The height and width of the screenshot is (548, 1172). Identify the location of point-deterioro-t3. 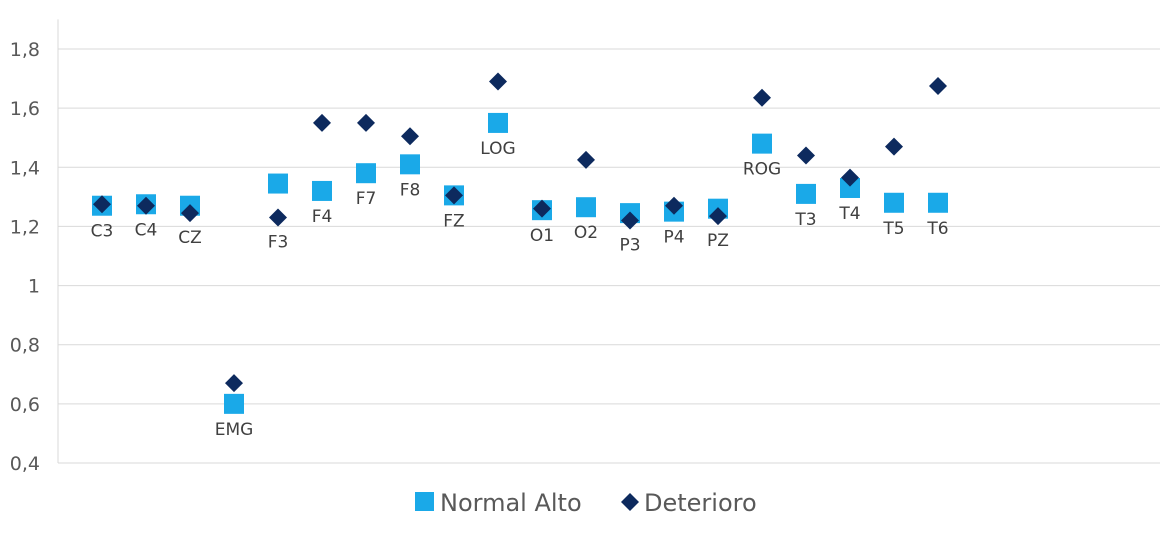
(806, 155).